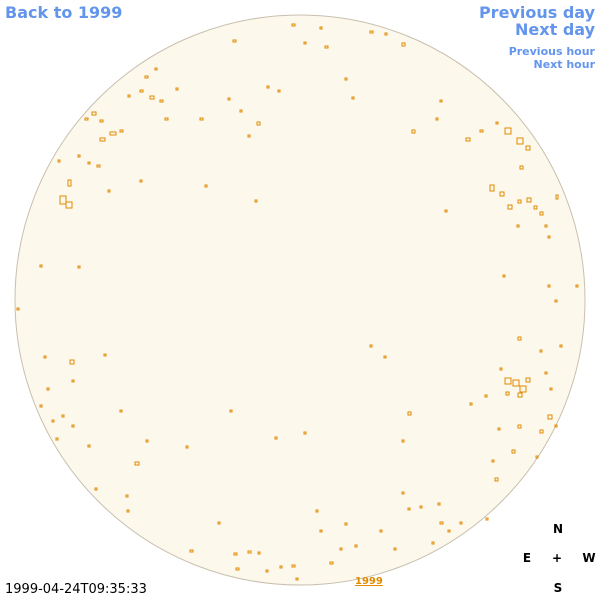 This screenshot has height=600, width=600. I want to click on compass-center: +, so click(557, 558).